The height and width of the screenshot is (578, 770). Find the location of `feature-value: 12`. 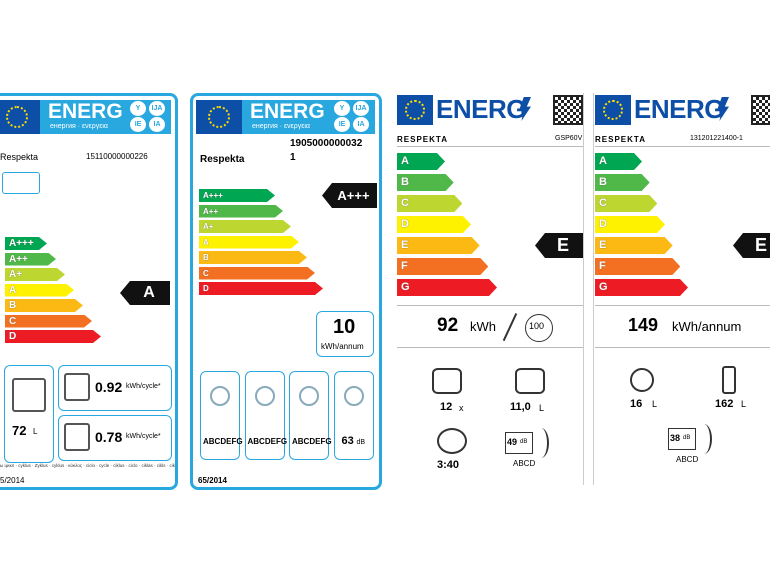

feature-value: 12 is located at coordinates (446, 407).